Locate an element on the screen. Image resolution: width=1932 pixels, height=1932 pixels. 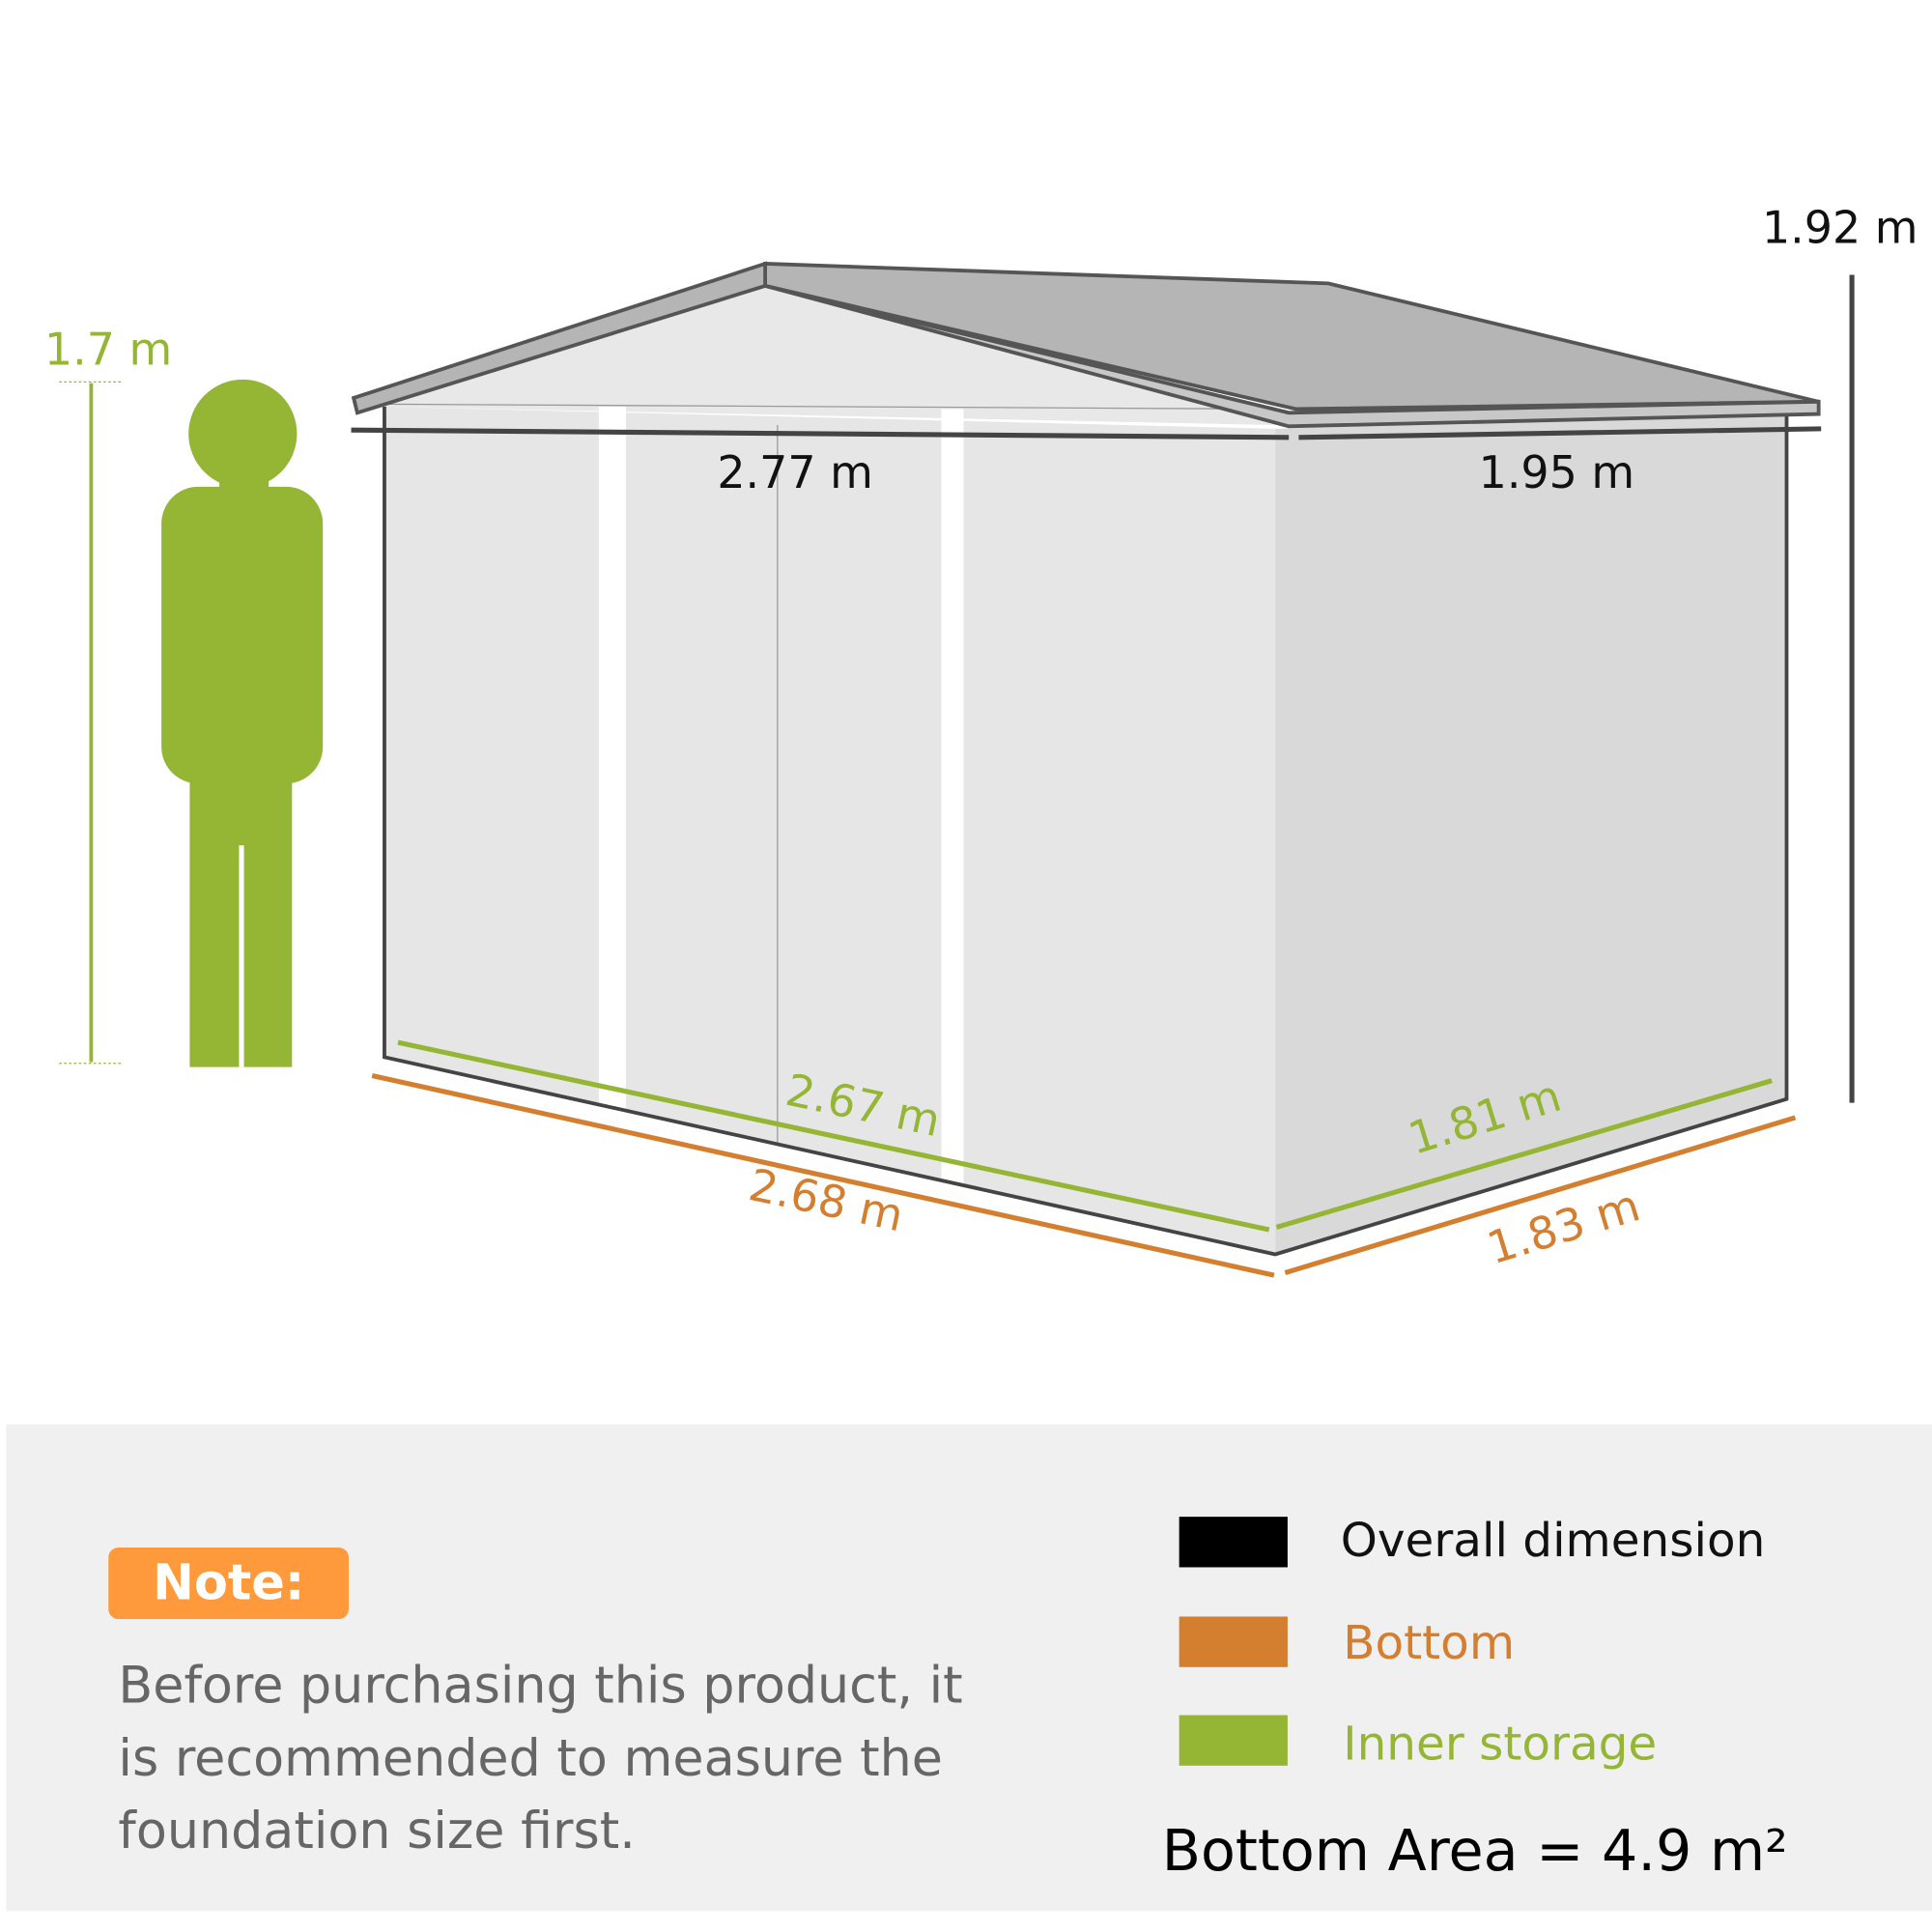
overall-depth-line is located at coordinates (1560, 433).